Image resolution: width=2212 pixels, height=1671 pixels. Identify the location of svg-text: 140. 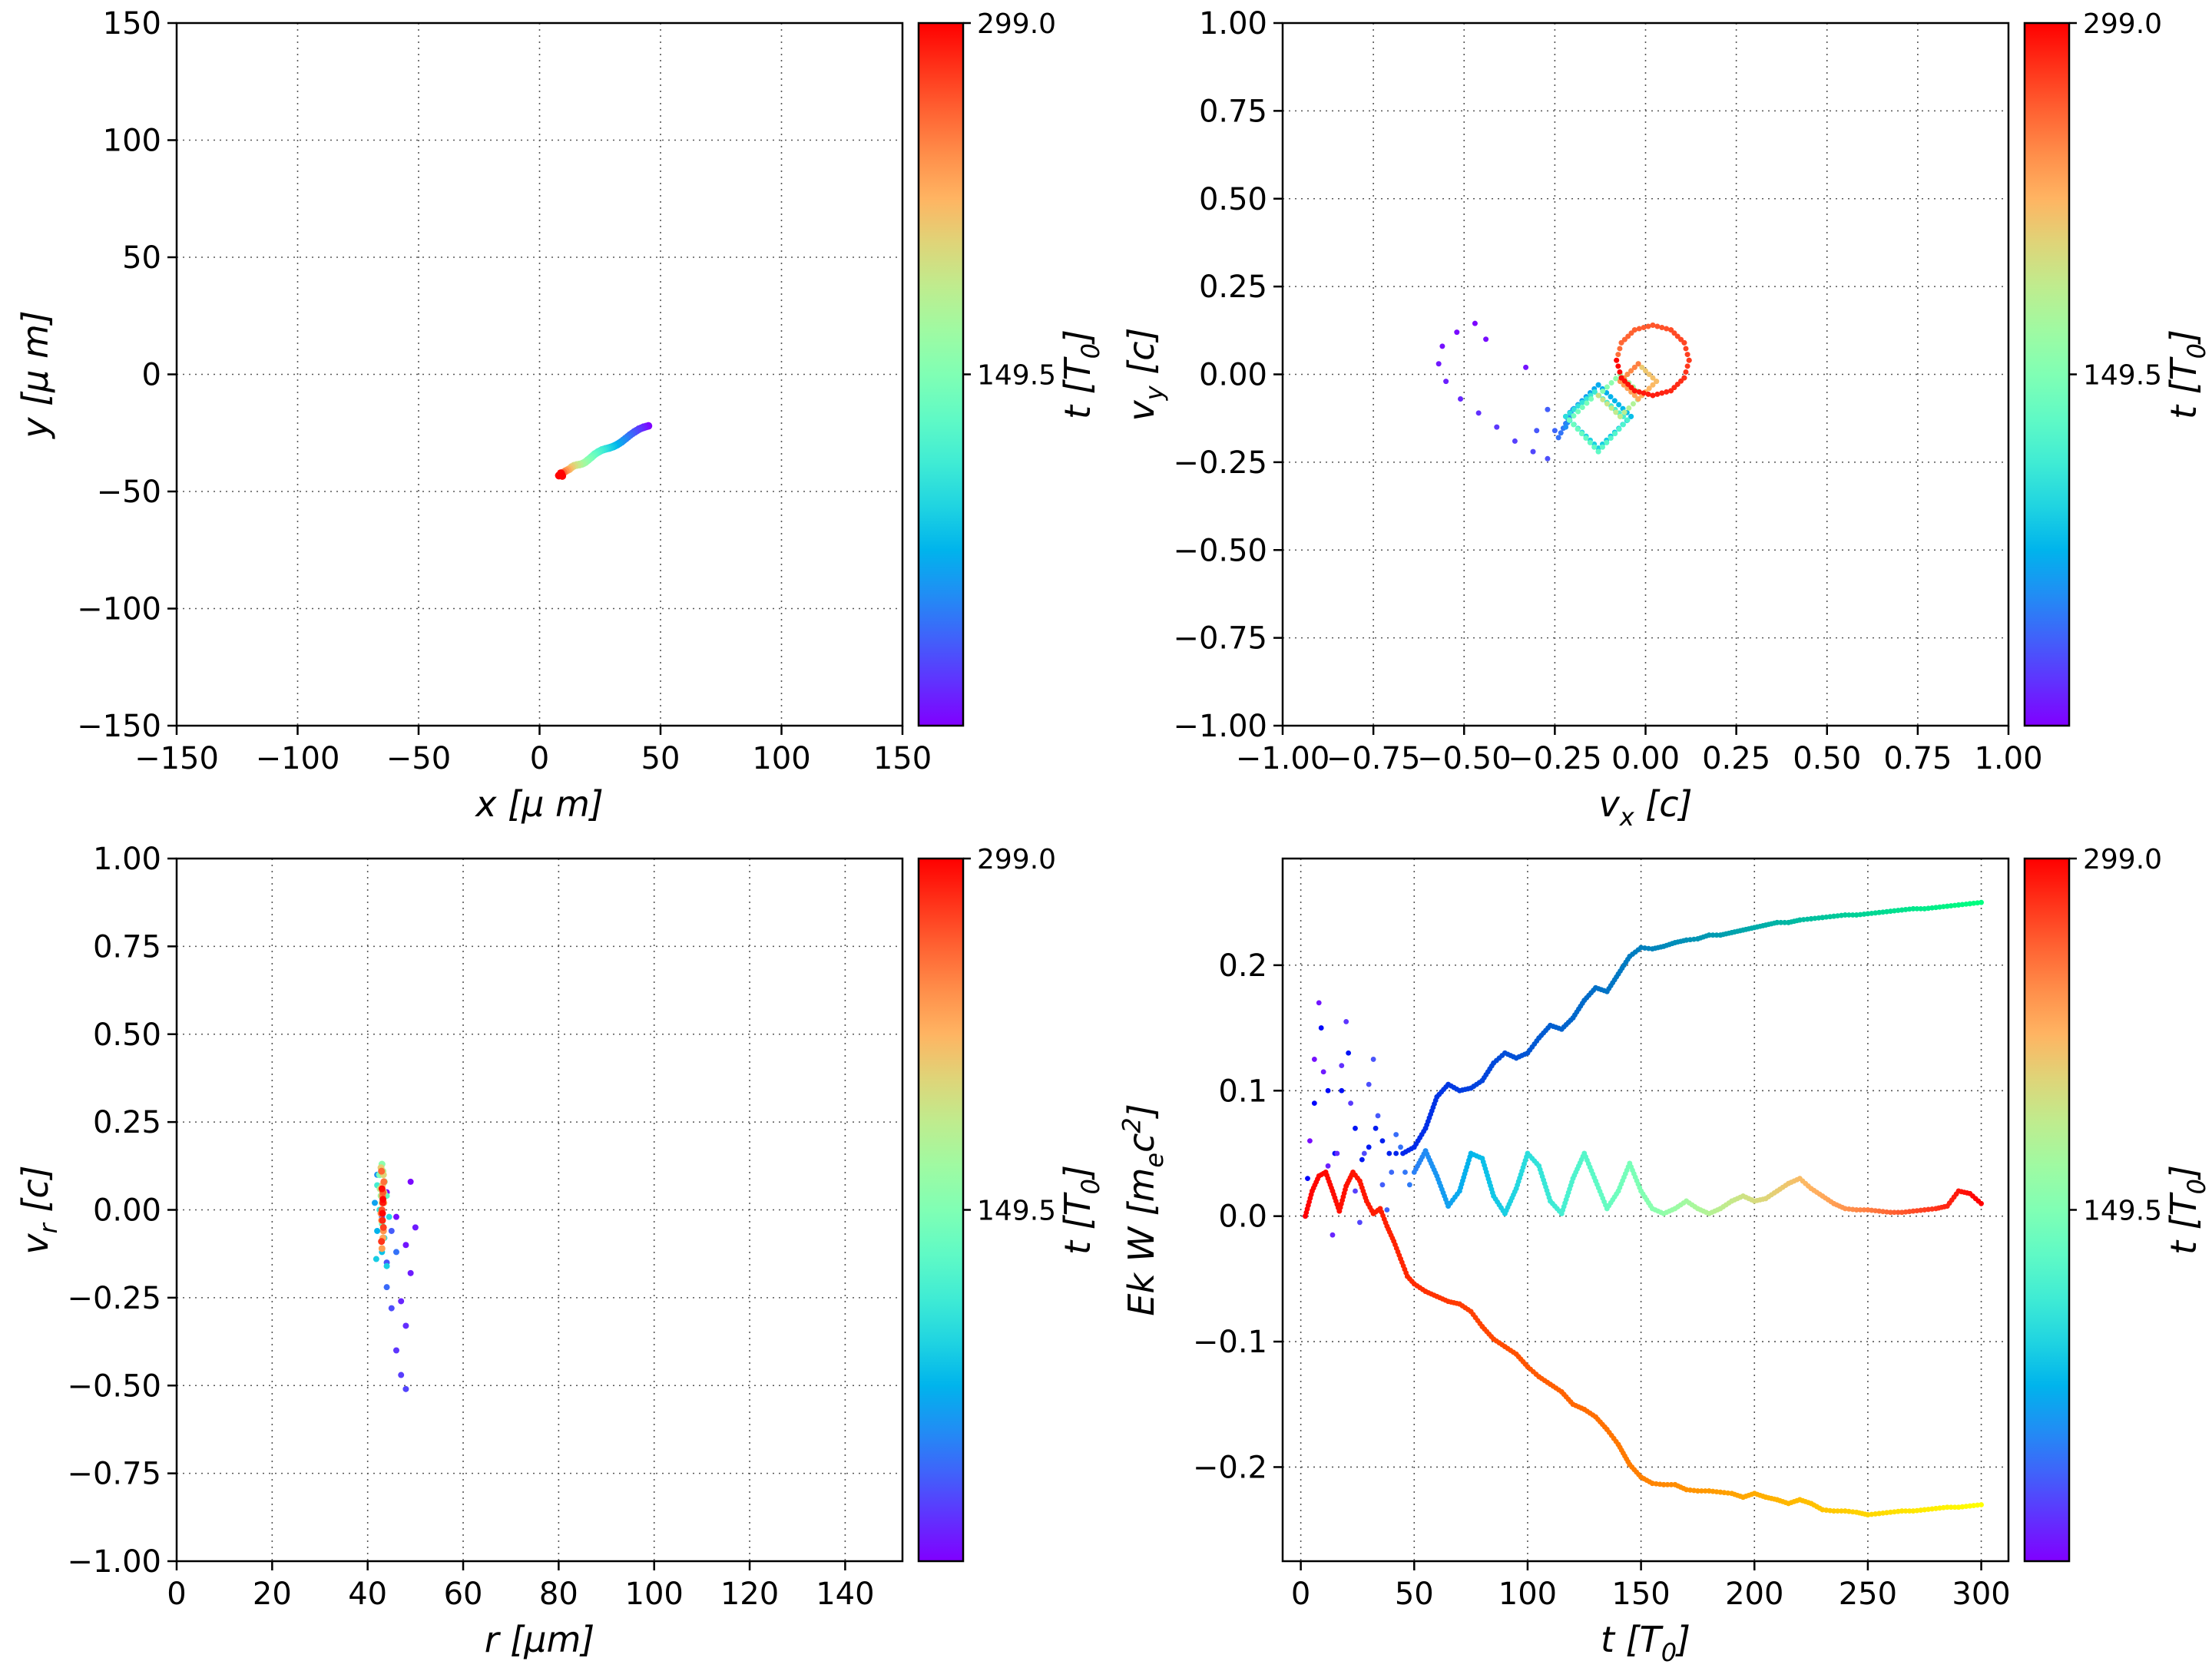
(845, 1594).